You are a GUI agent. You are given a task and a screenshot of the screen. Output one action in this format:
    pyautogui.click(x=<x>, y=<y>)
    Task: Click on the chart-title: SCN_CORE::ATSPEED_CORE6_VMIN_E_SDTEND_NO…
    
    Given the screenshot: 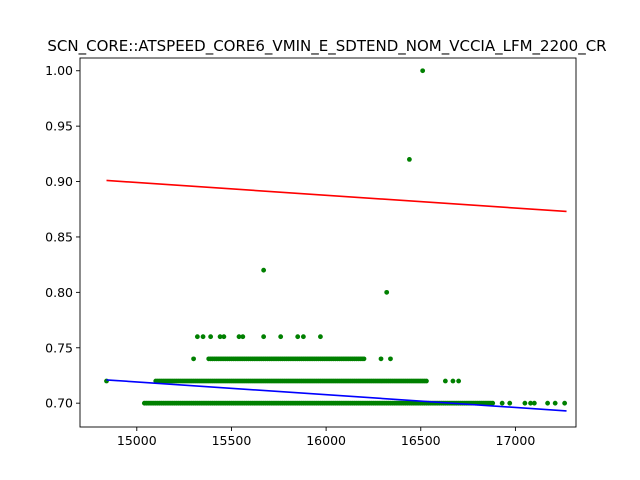 What is the action you would take?
    pyautogui.click(x=326, y=46)
    